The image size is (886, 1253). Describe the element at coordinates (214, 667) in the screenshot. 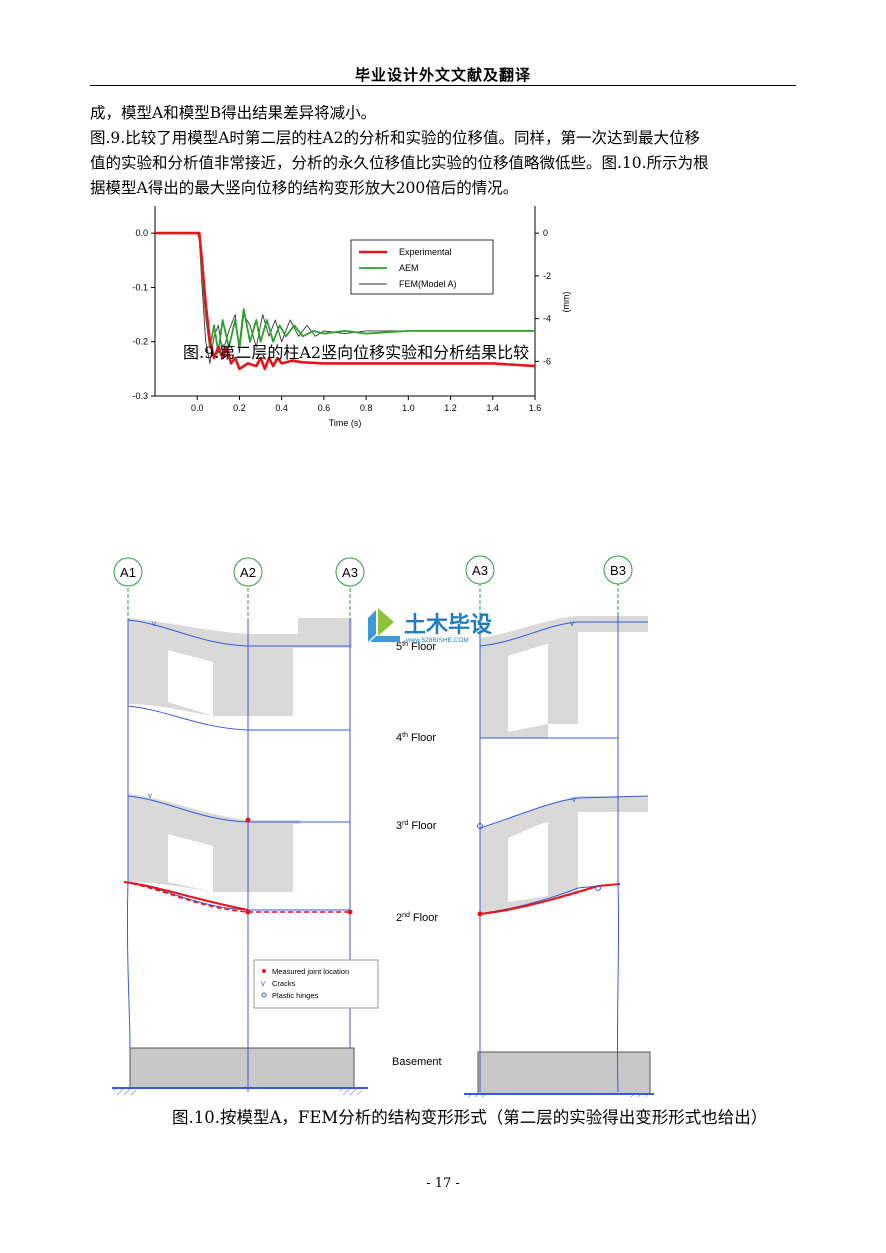

I see `wall-upper-left` at that location.